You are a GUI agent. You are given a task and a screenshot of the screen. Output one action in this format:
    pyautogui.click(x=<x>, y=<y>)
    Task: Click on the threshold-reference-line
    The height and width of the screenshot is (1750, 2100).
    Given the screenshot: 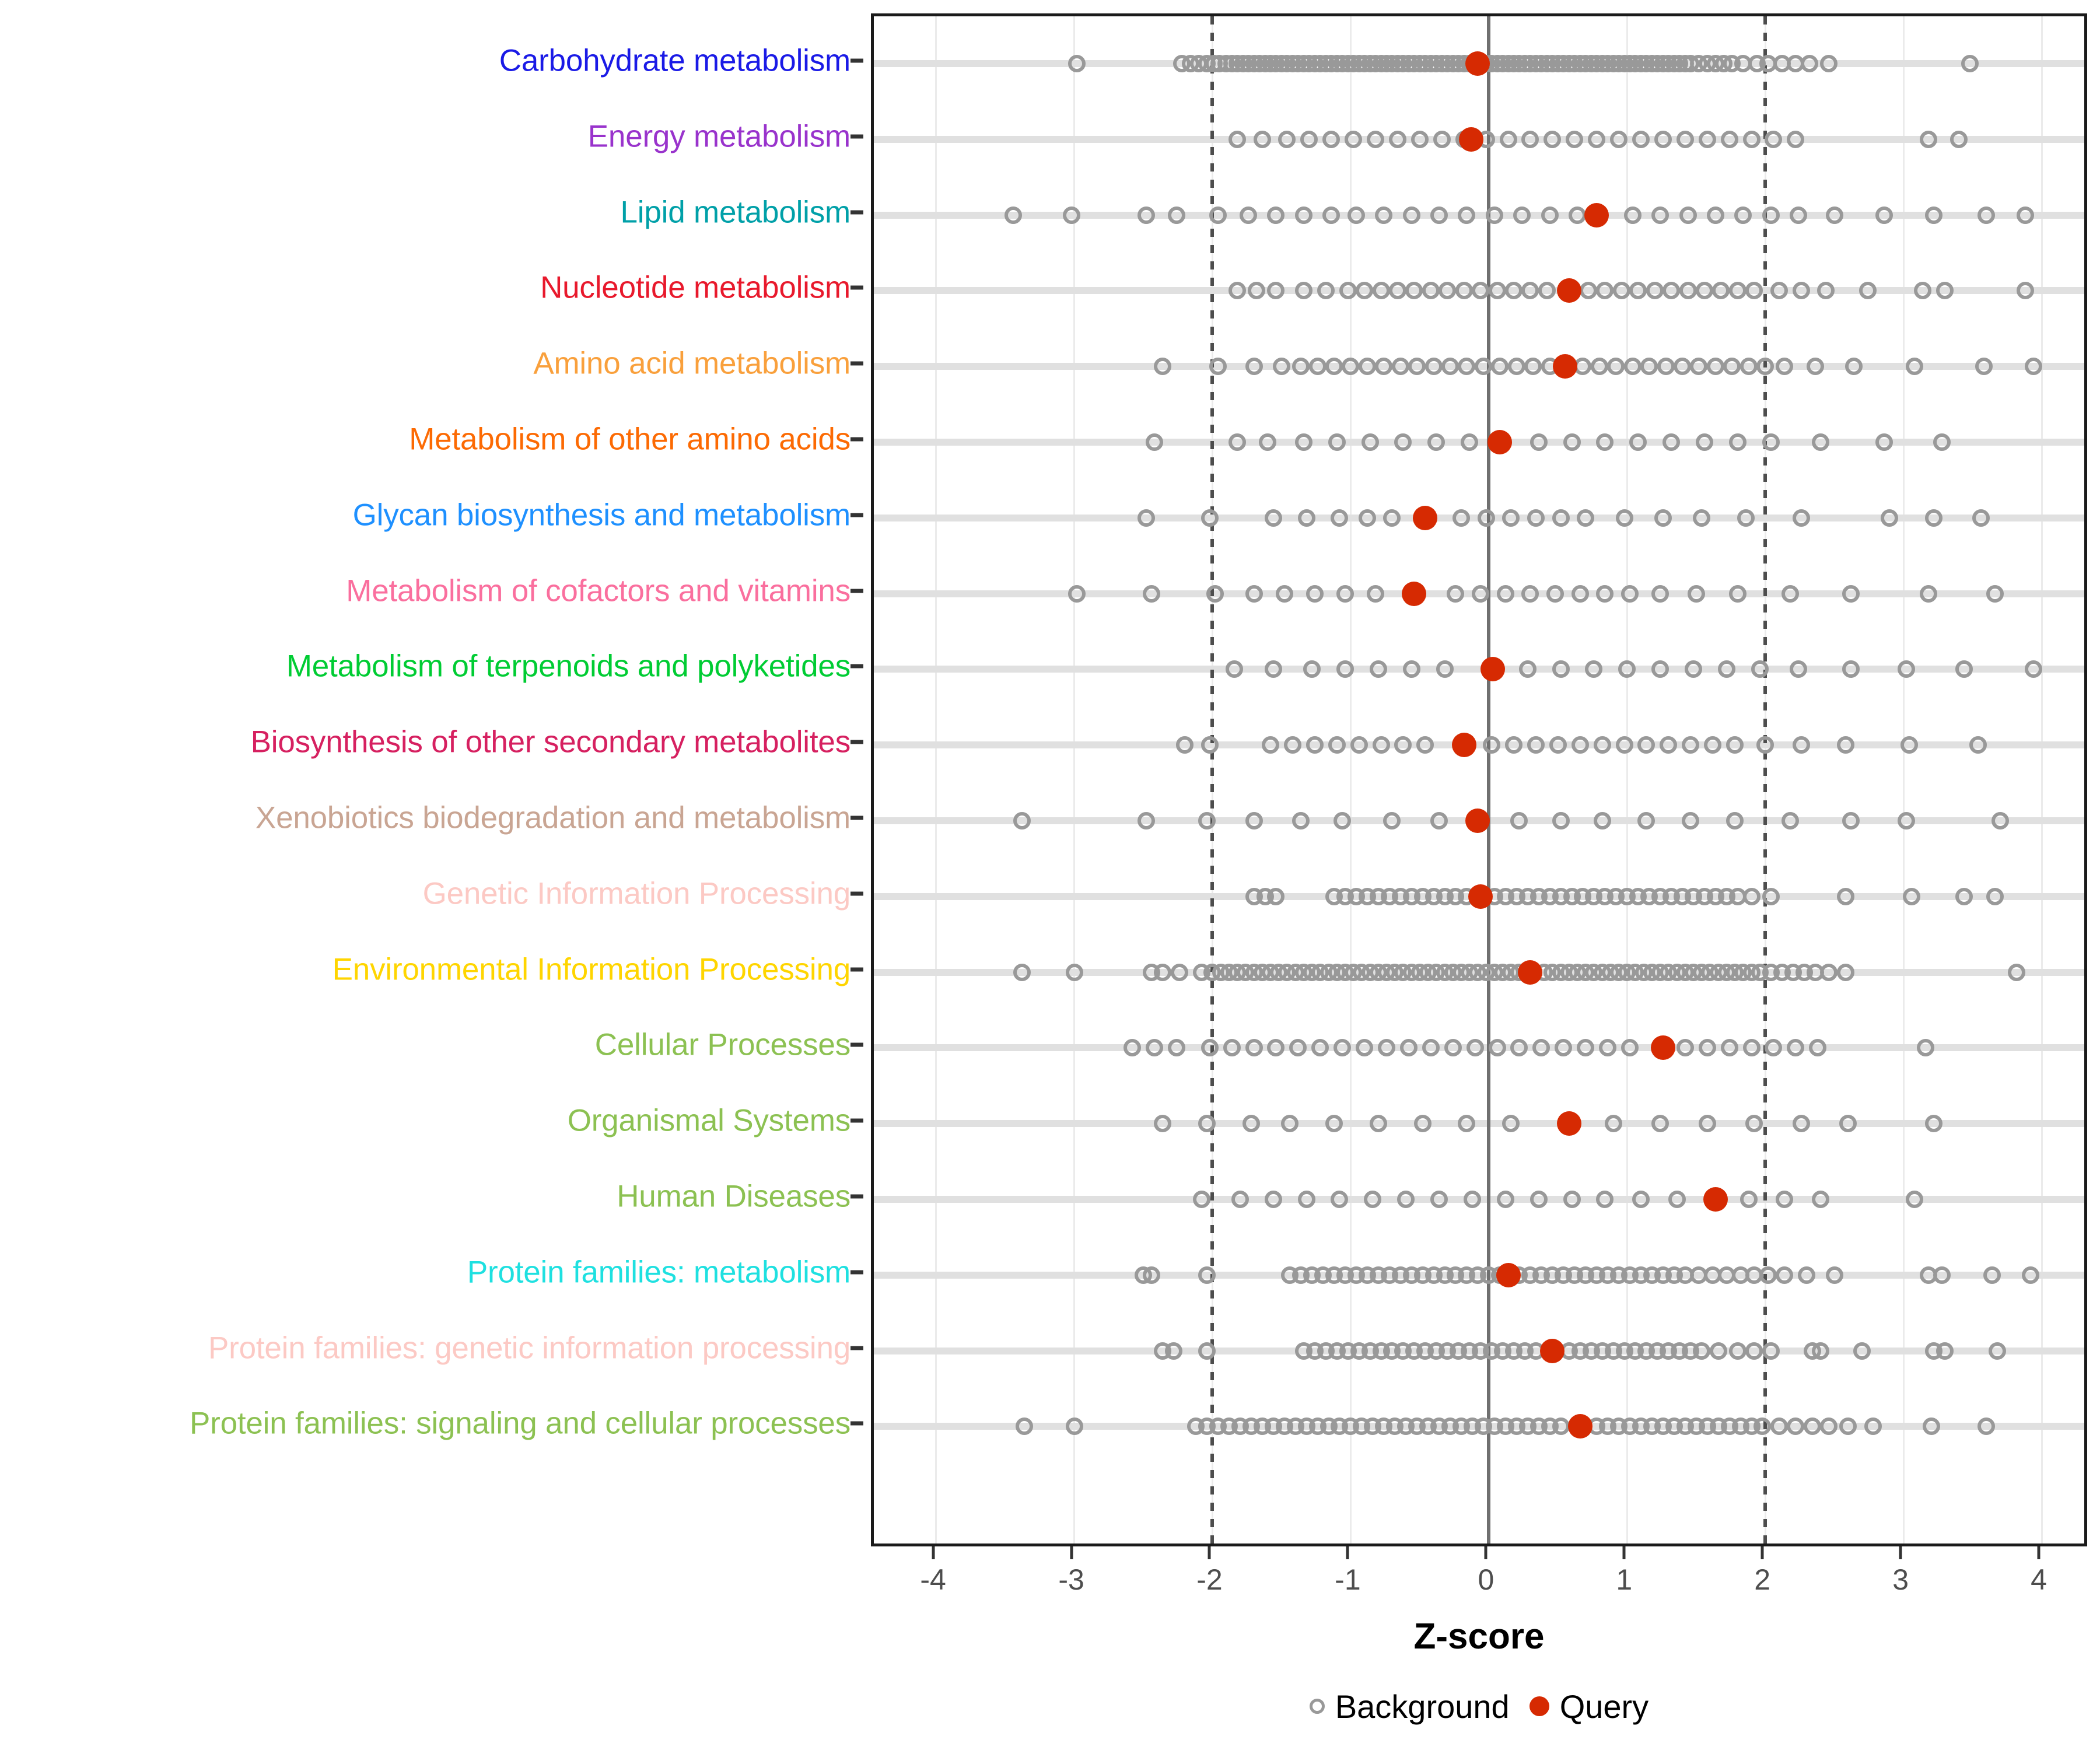 What is the action you would take?
    pyautogui.click(x=1212, y=780)
    